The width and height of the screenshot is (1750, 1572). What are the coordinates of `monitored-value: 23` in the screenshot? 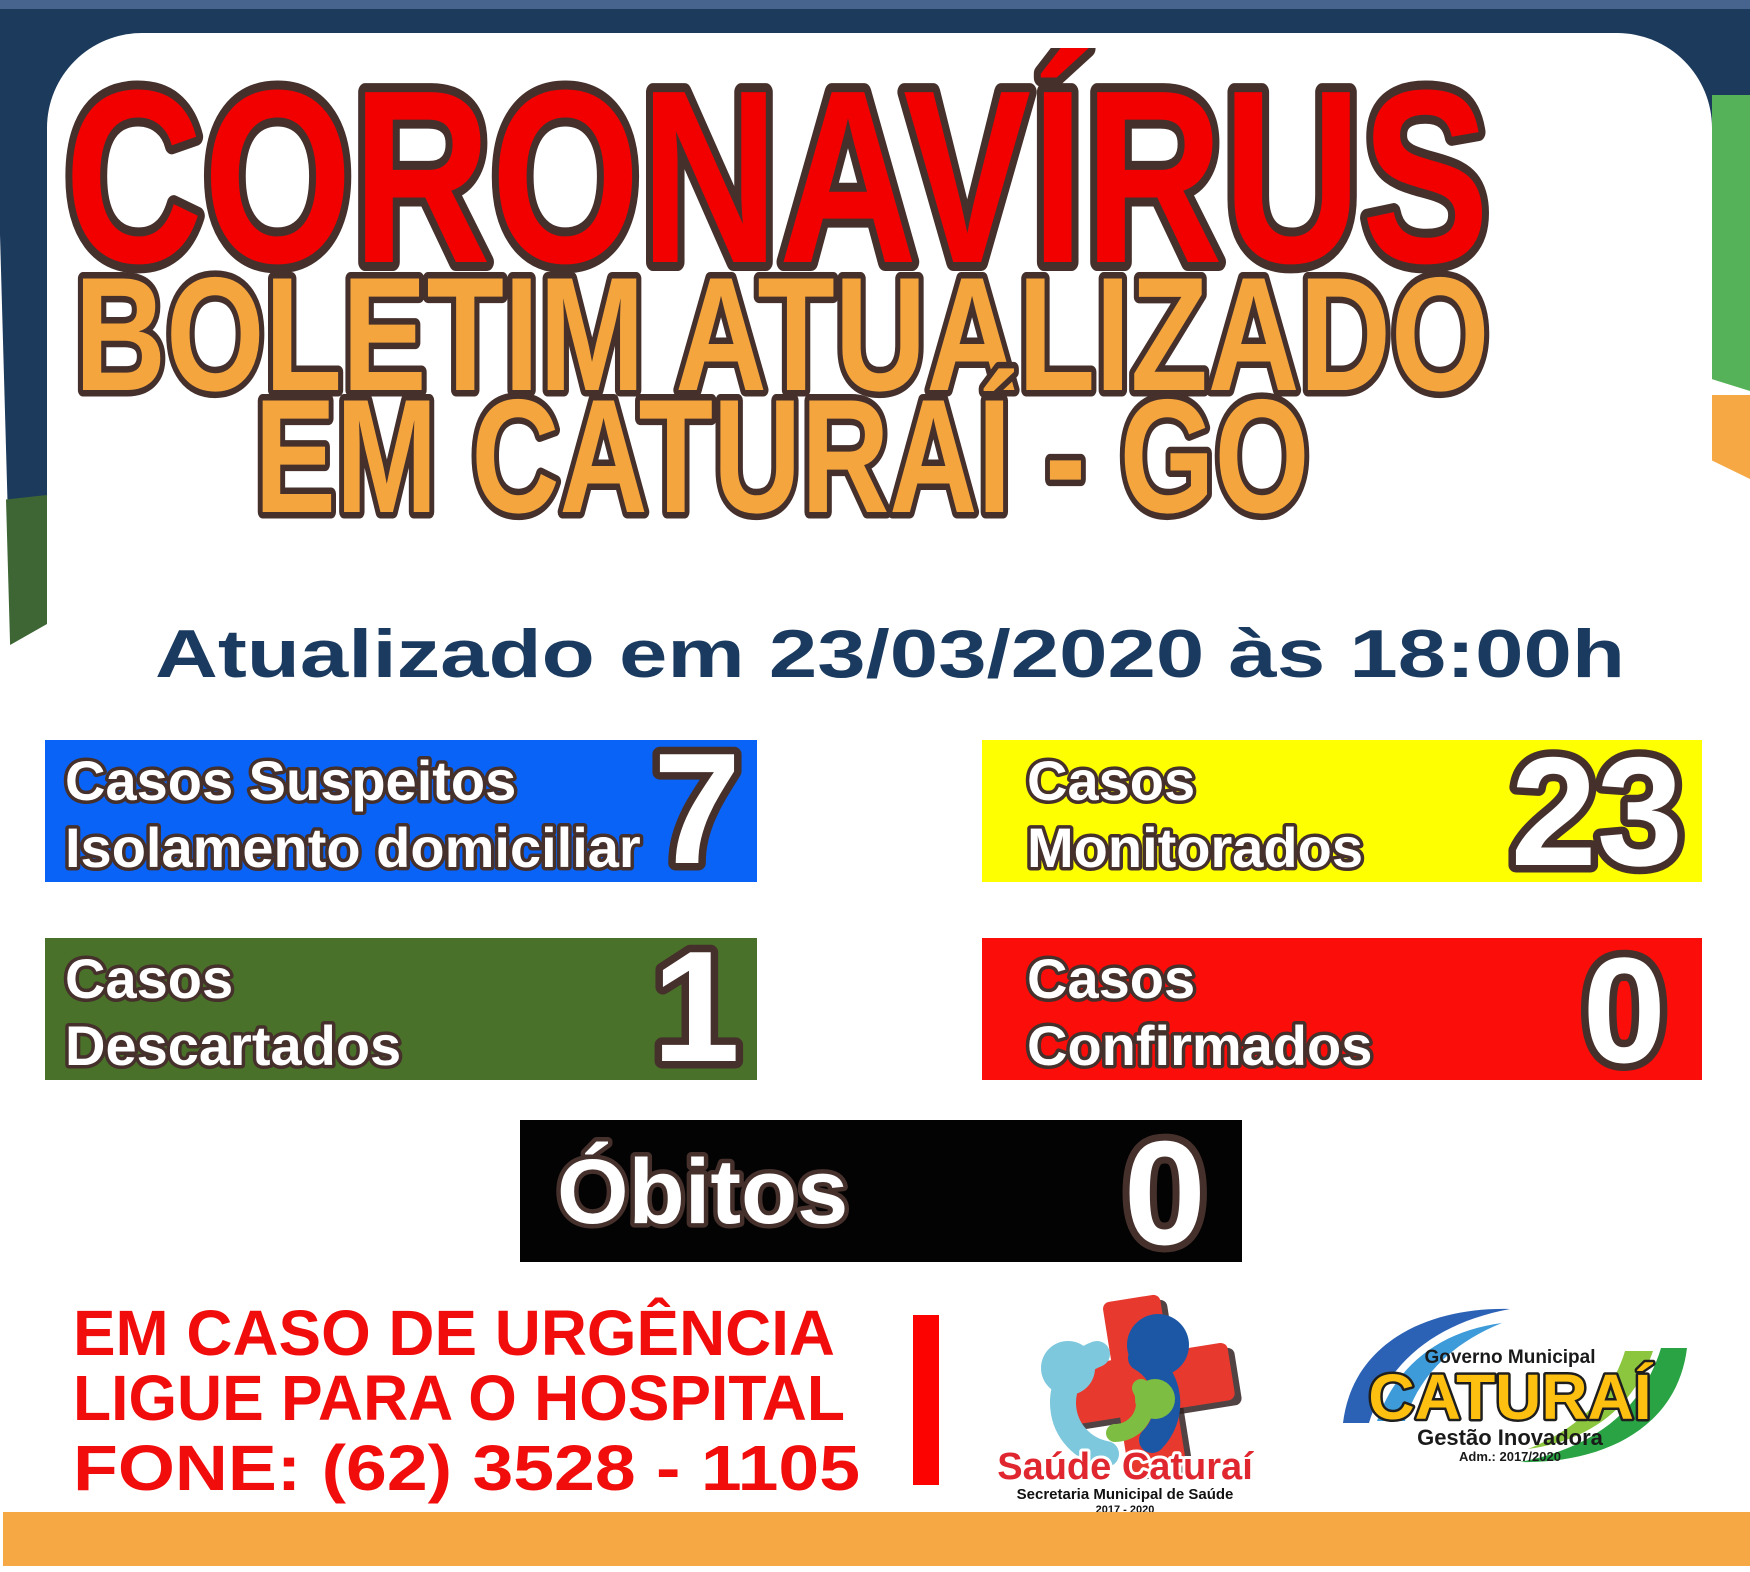 It's located at (1597, 811).